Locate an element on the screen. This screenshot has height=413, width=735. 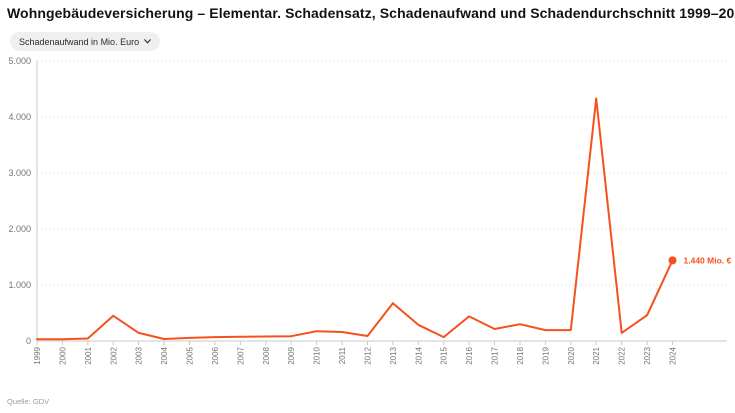
x-axis-tick-label: 2016 is located at coordinates (469, 355).